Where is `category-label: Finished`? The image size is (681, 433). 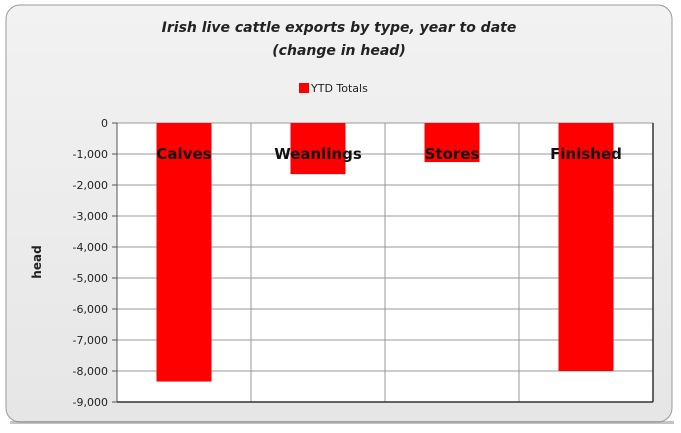 category-label: Finished is located at coordinates (586, 154).